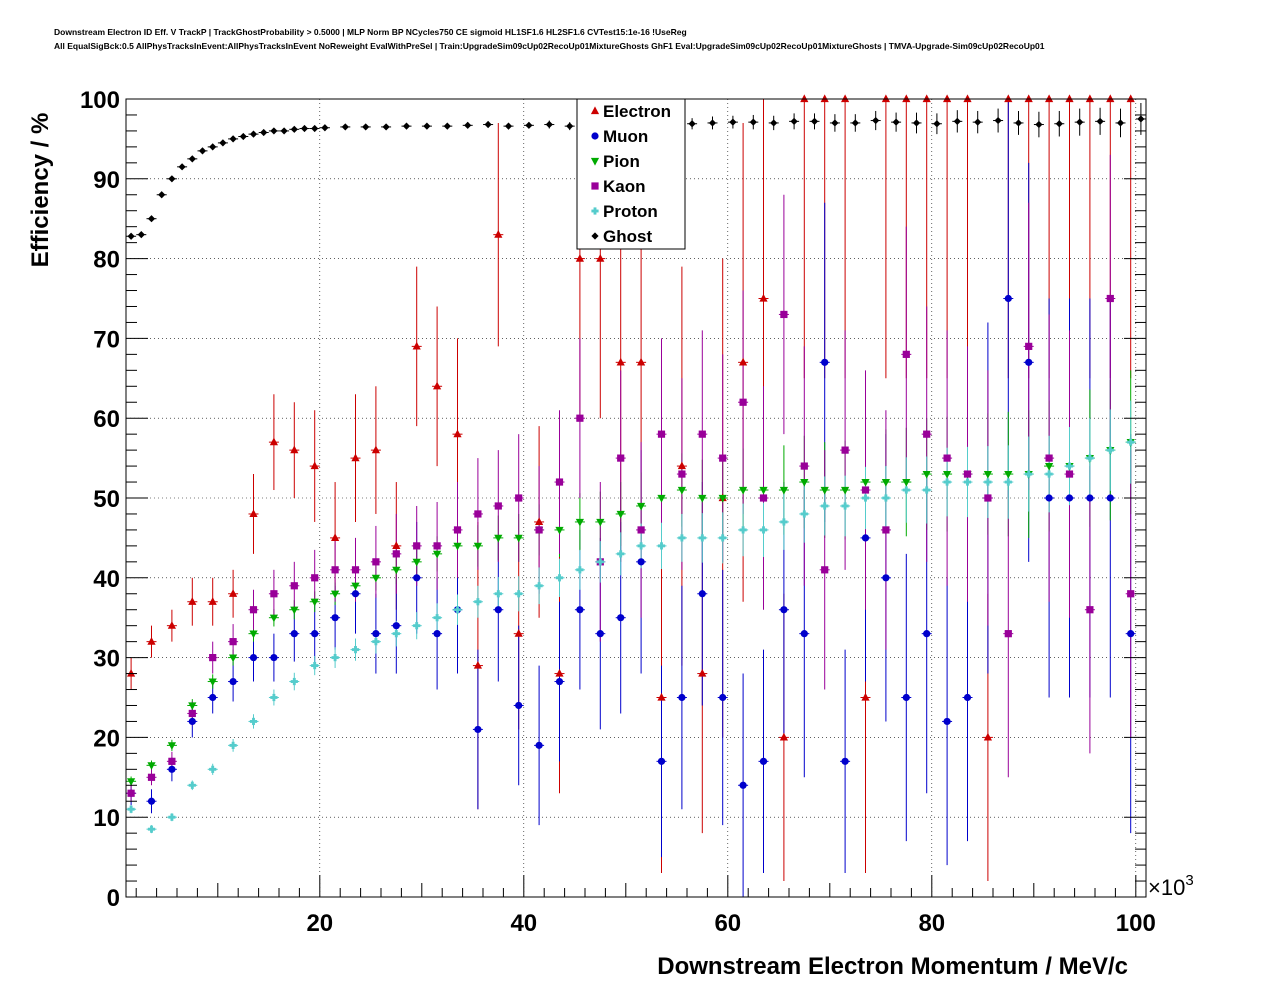 The width and height of the screenshot is (1276, 996). I want to click on legend: Electron Muon Pion Kaon Proton Ghost, so click(631, 174).